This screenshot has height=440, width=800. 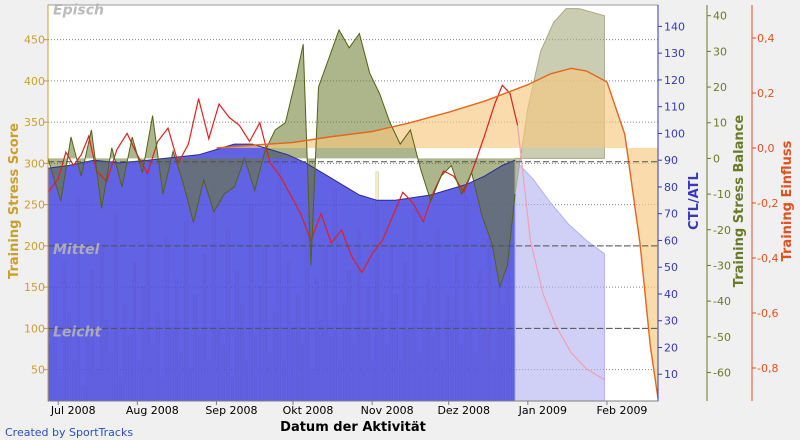 What do you see at coordinates (34, 122) in the screenshot?
I see `tss-tick-6: 350` at bounding box center [34, 122].